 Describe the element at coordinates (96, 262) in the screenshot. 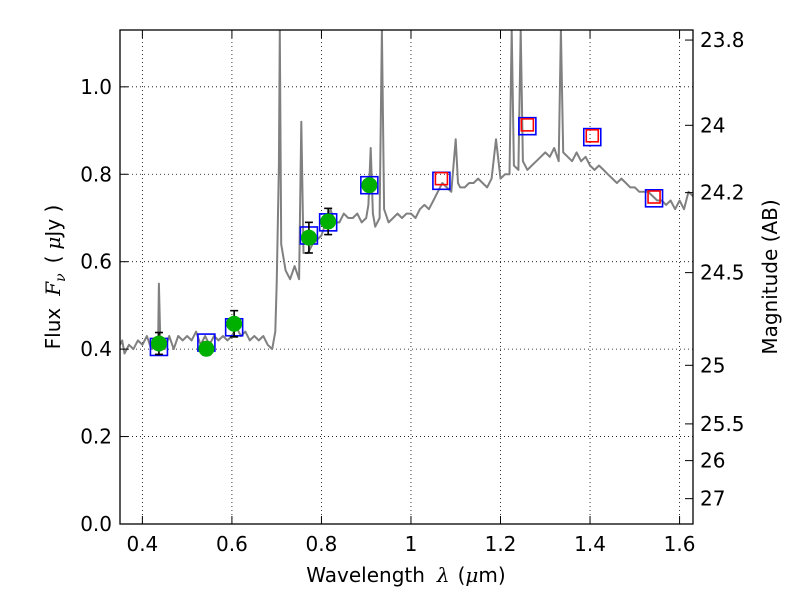

I see `y-tick-label: 0.6` at that location.